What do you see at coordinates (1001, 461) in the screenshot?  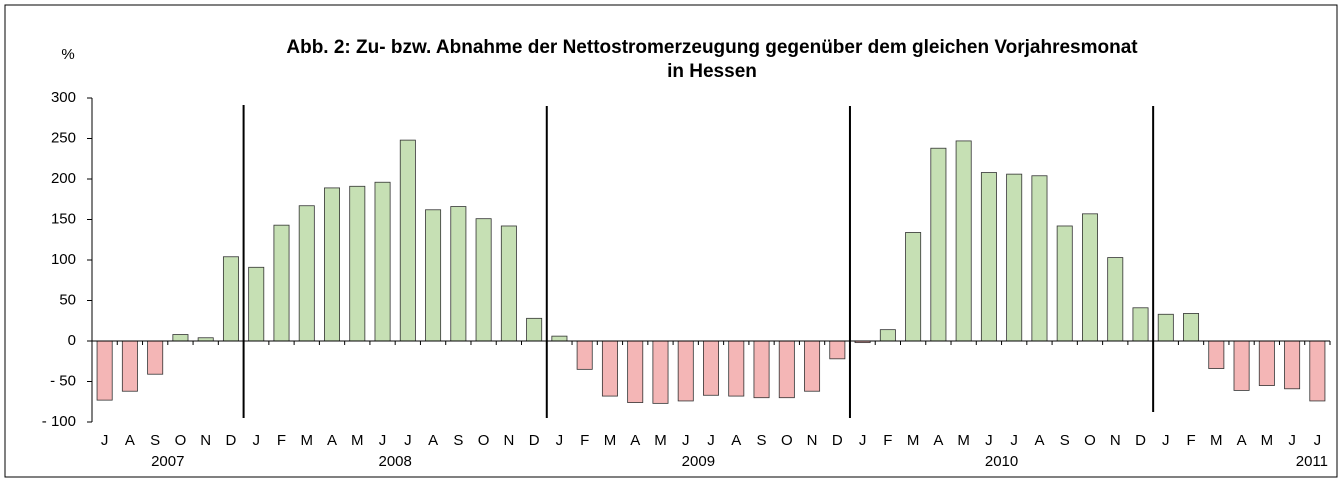 I see `year-label: 2010` at bounding box center [1001, 461].